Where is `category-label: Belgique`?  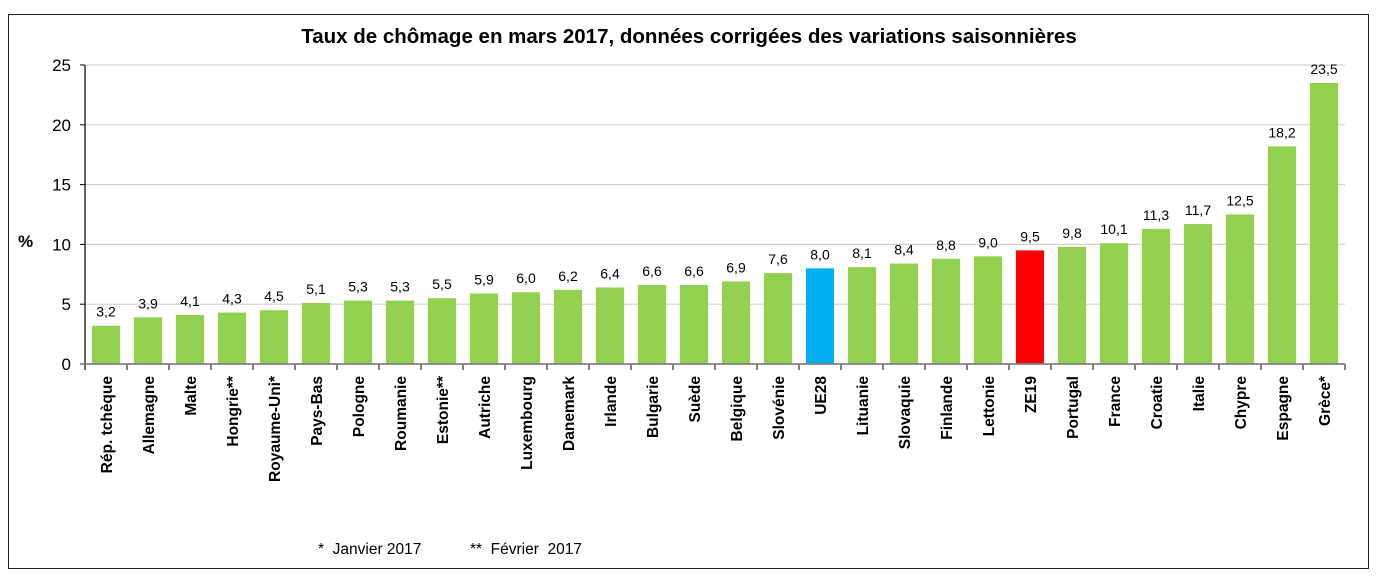 category-label: Belgique is located at coordinates (737, 409).